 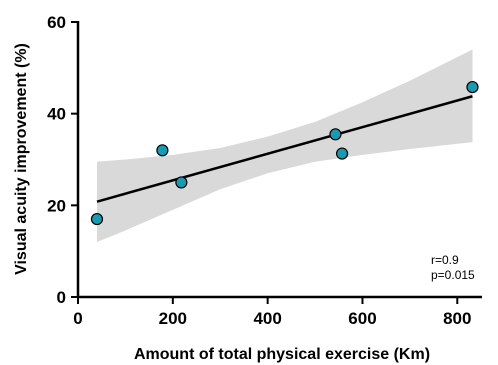 What do you see at coordinates (21, 159) in the screenshot?
I see `y-axis-title: Visual acuity improvement (%)` at bounding box center [21, 159].